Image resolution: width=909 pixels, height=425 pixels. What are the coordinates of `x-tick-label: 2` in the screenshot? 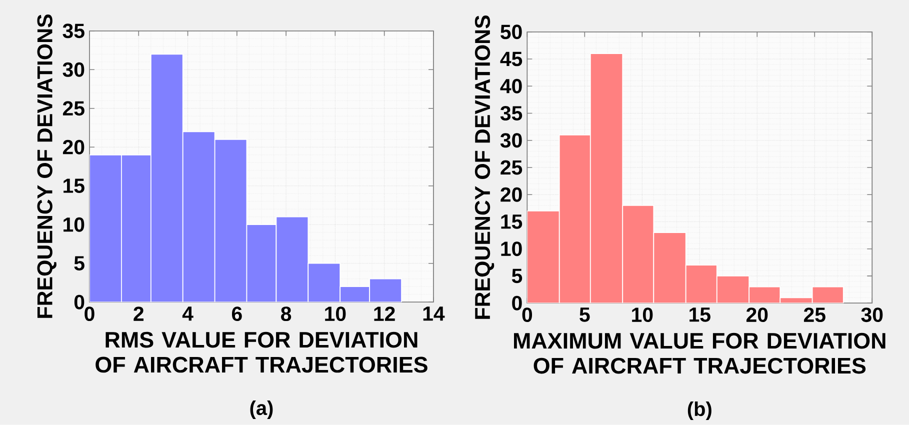 It's located at (139, 313).